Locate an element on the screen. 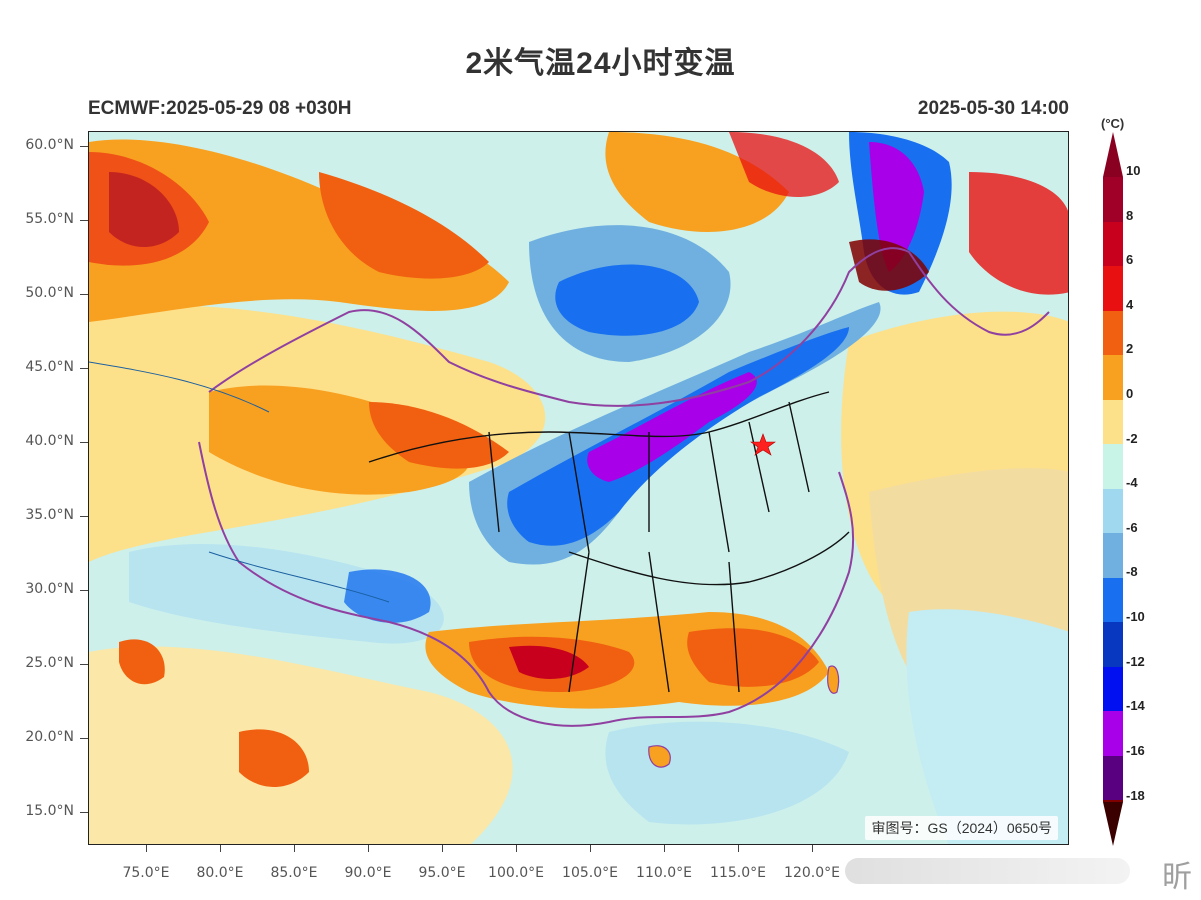  colorbar-label: -2 is located at coordinates (1132, 438).